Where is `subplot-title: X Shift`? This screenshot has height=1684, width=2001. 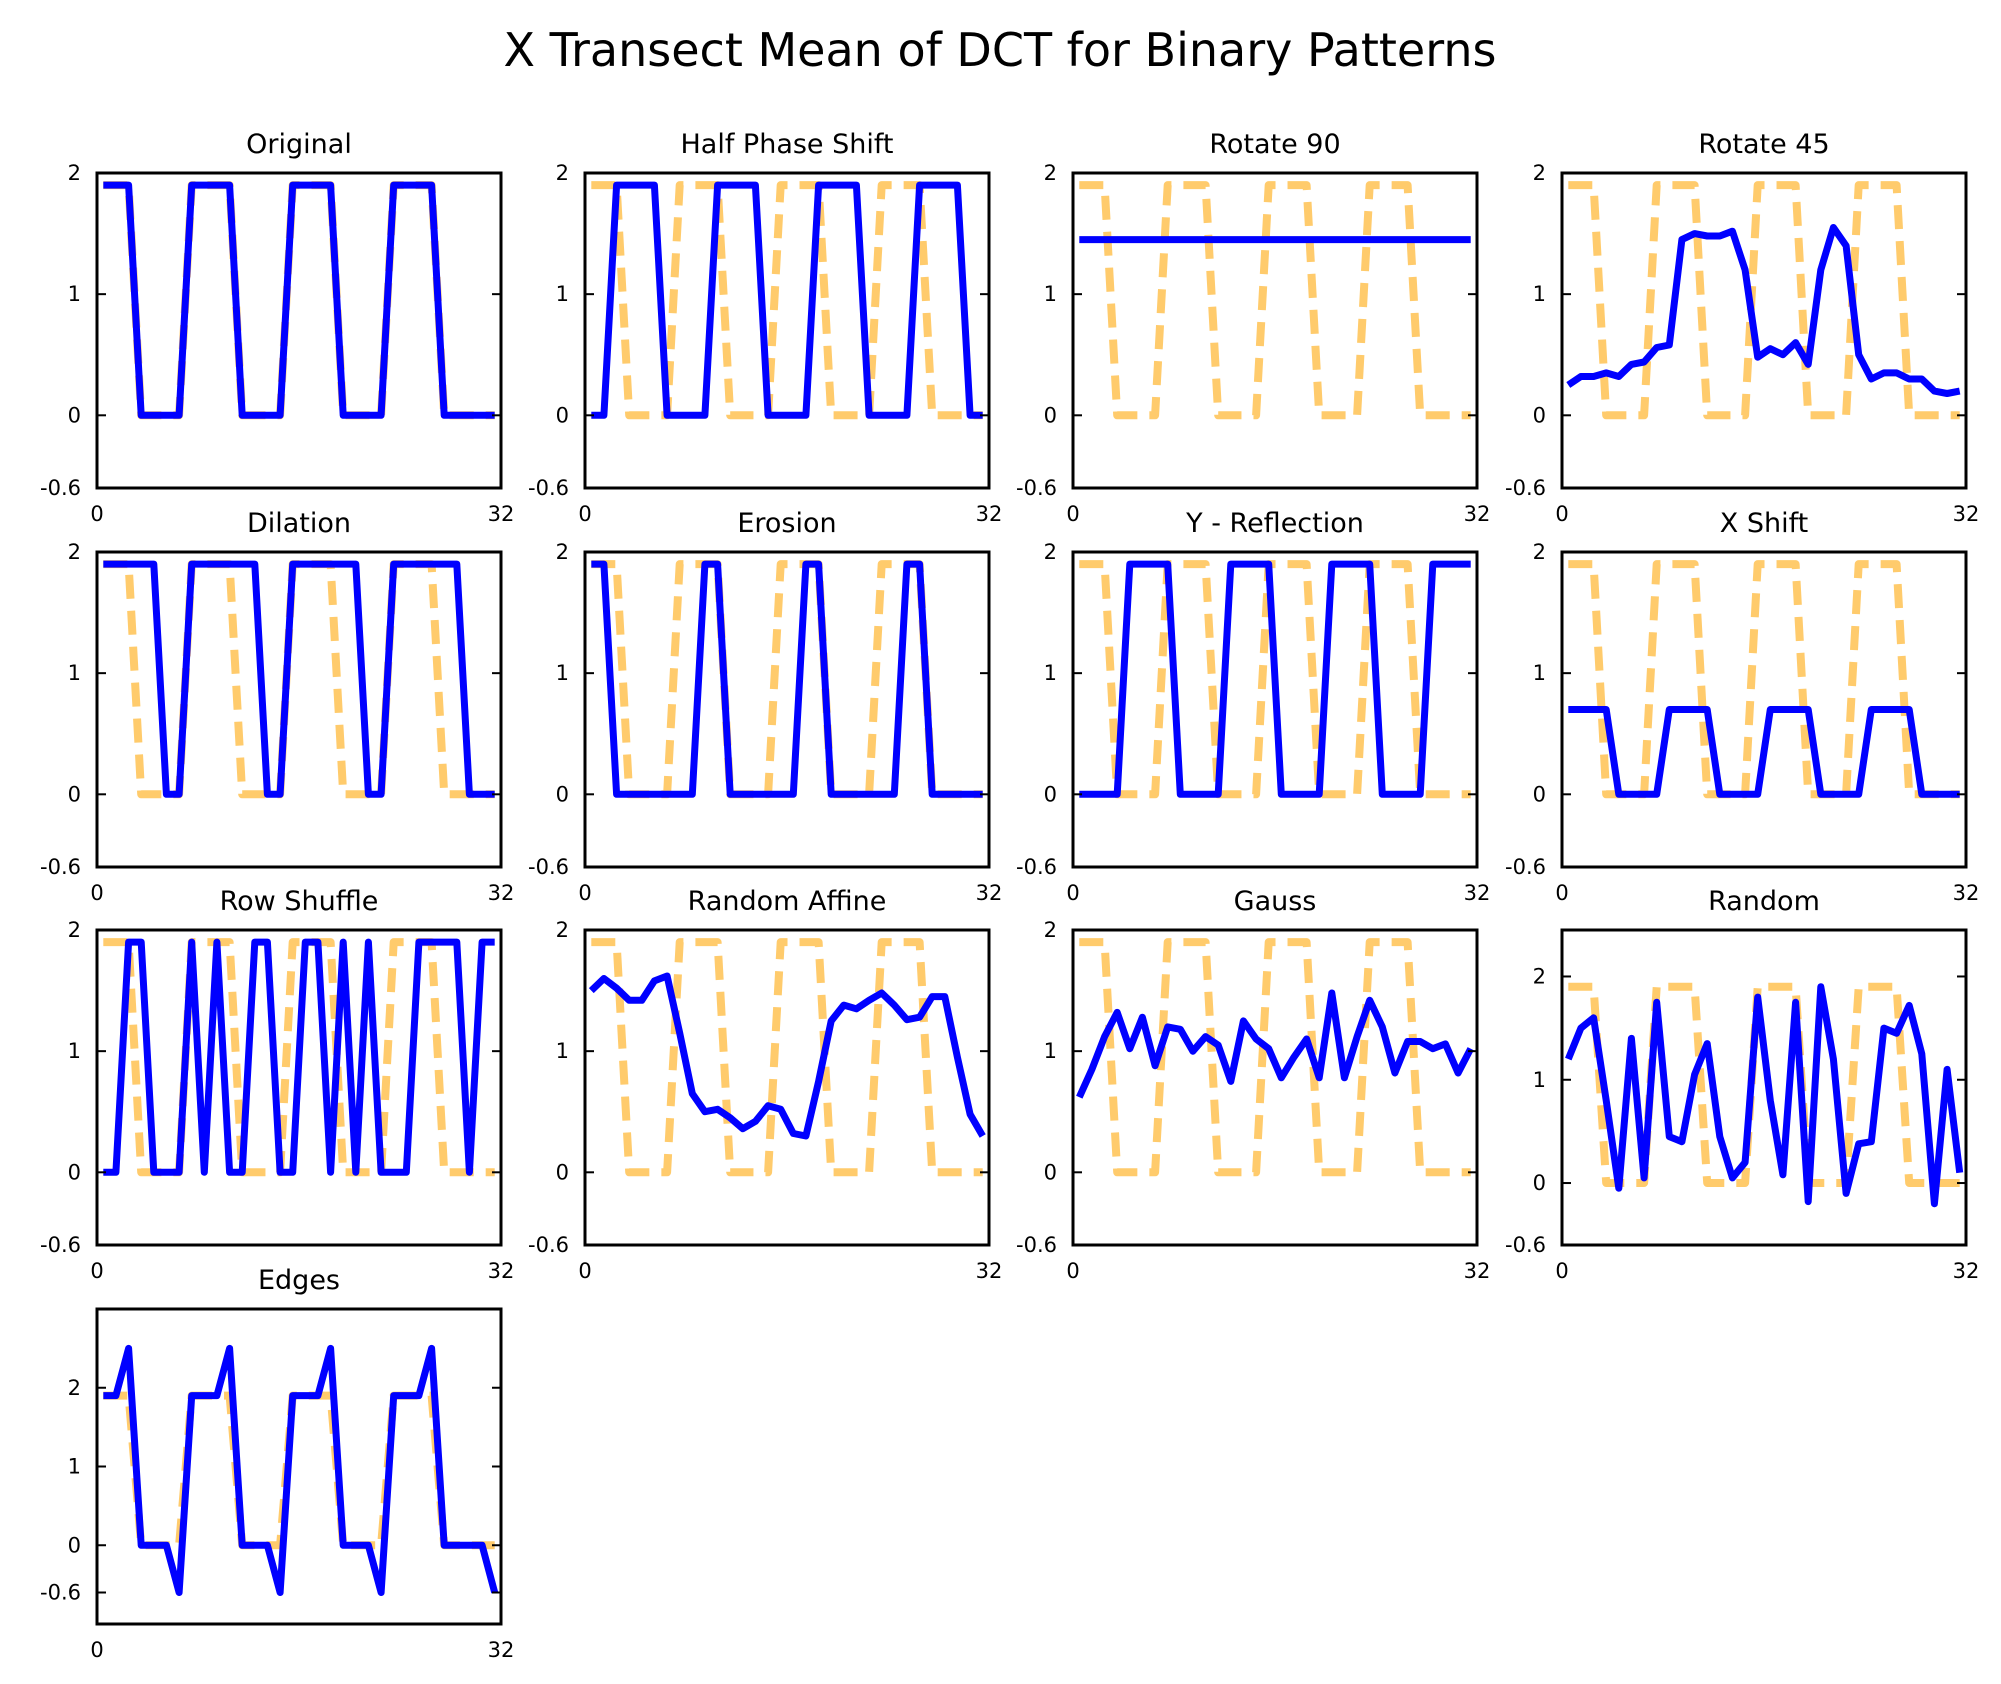 subplot-title: X Shift is located at coordinates (1764, 523).